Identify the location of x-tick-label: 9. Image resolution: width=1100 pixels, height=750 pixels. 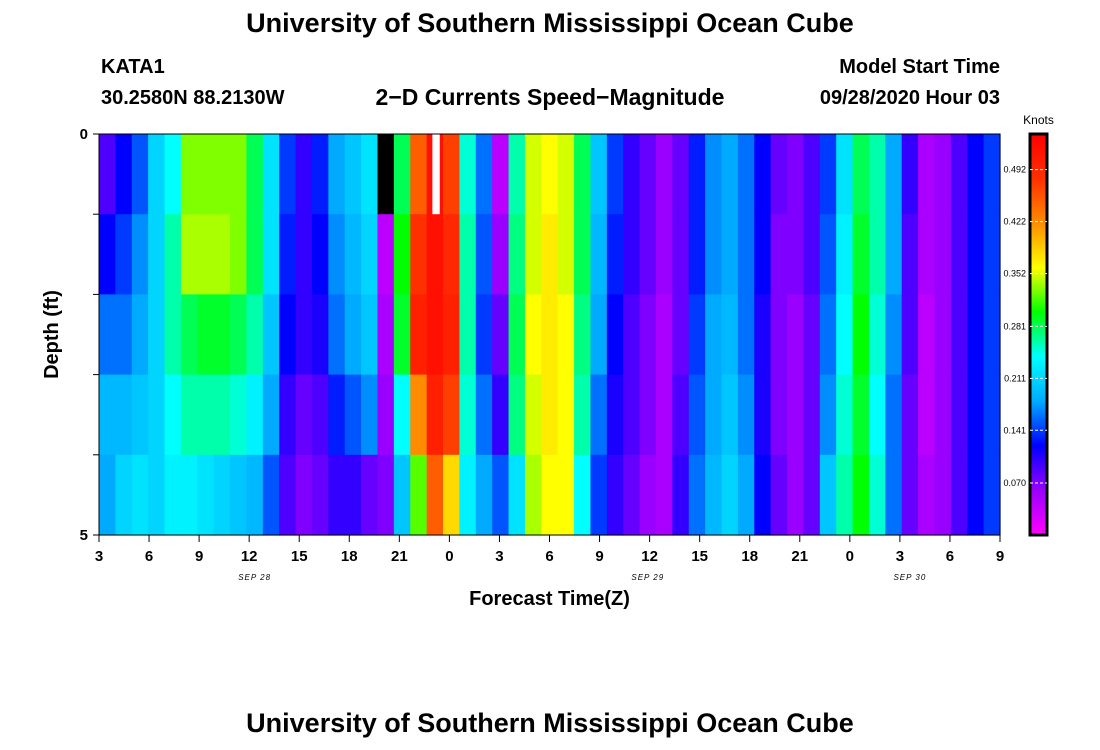
(199, 556).